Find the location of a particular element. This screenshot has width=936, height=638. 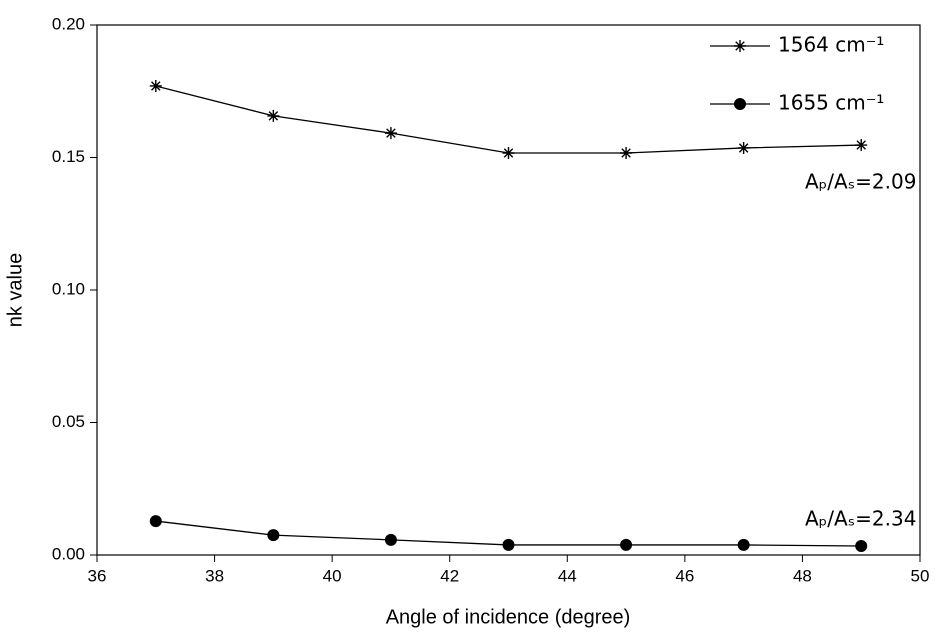

x-tick-label: 42 is located at coordinates (449, 575).